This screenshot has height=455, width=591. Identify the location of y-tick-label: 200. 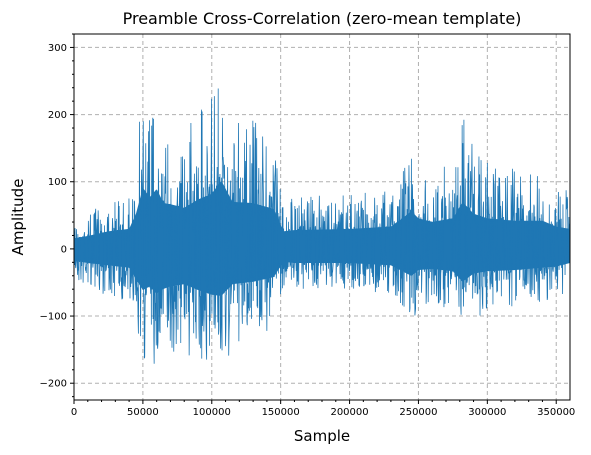
(57, 115).